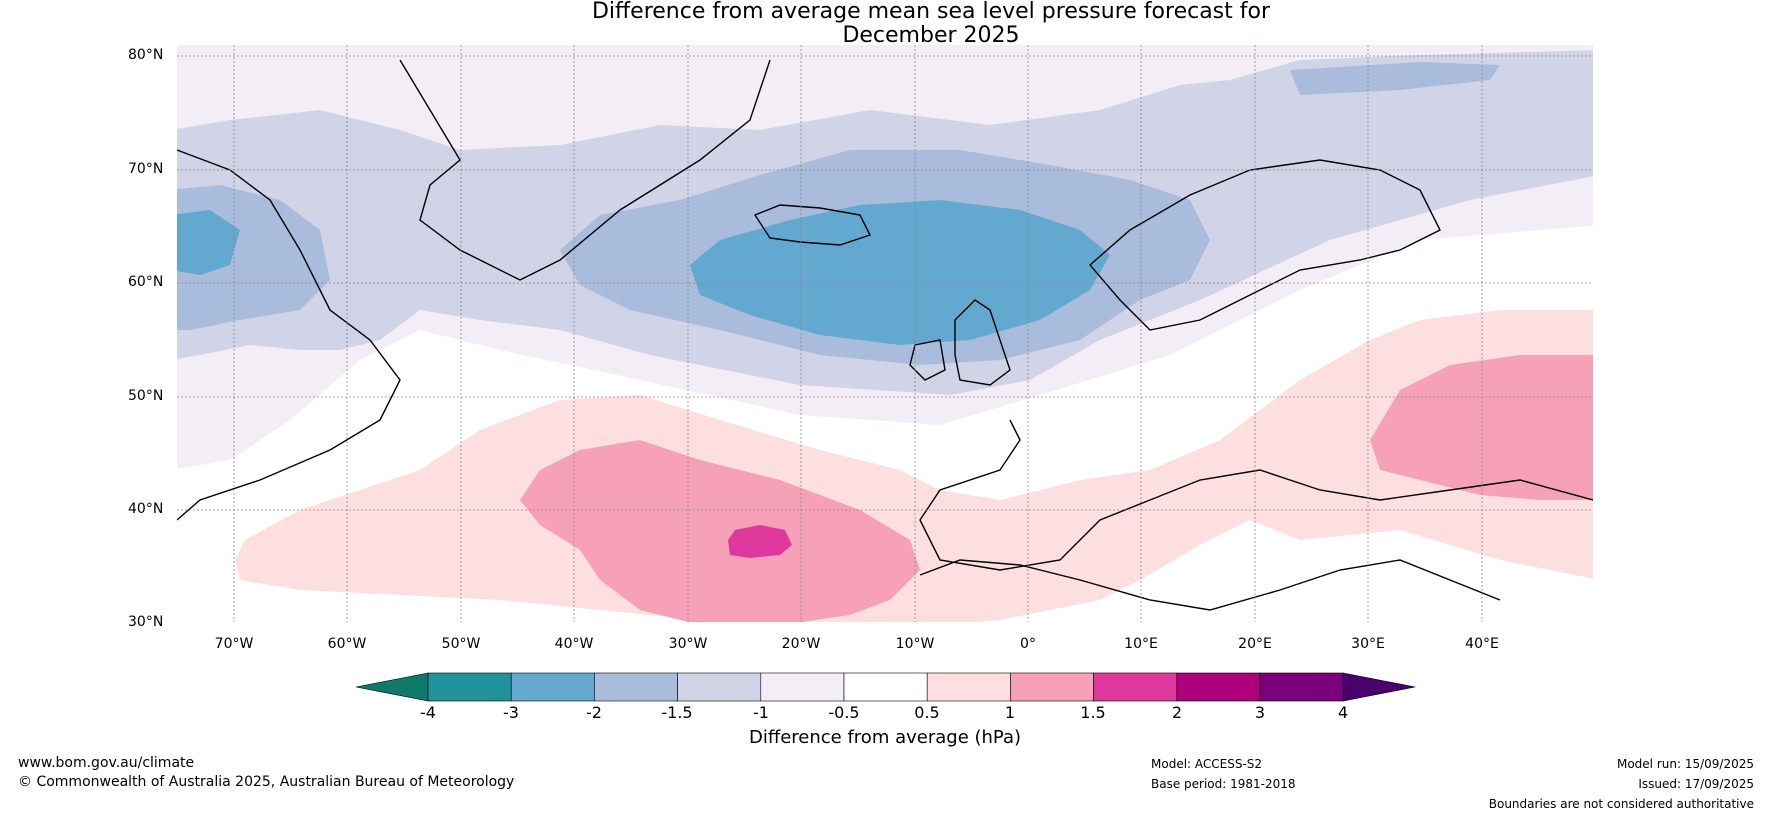 The image size is (1770, 816). What do you see at coordinates (760, 541) in the screenshot?
I see `contour-pos-1-5-core` at bounding box center [760, 541].